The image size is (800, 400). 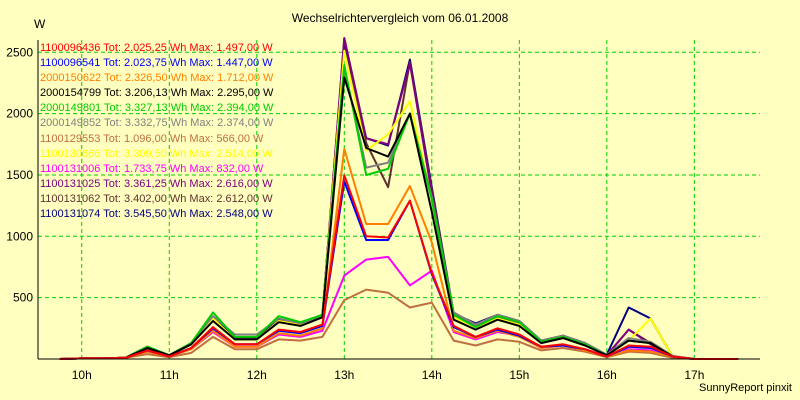 What do you see at coordinates (607, 375) in the screenshot?
I see `x-tick-label: 16h` at bounding box center [607, 375].